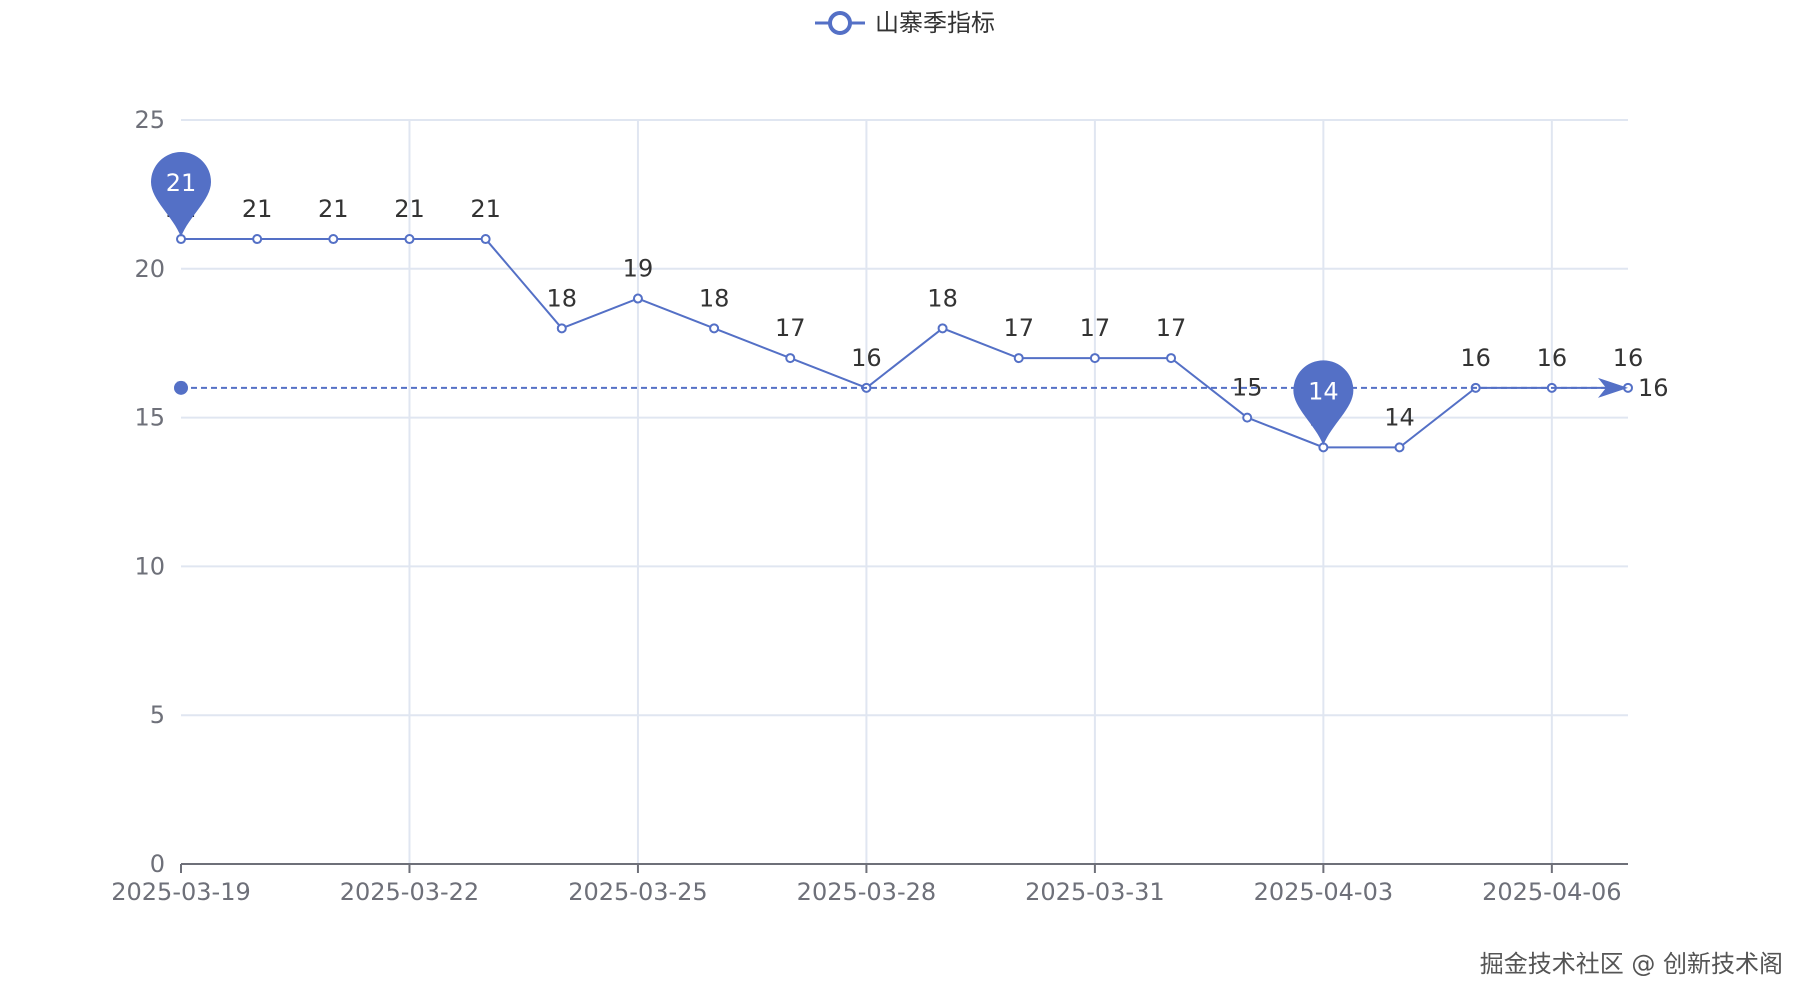  Describe the element at coordinates (1653, 388) in the screenshot. I see `average-line-label: 16` at that location.